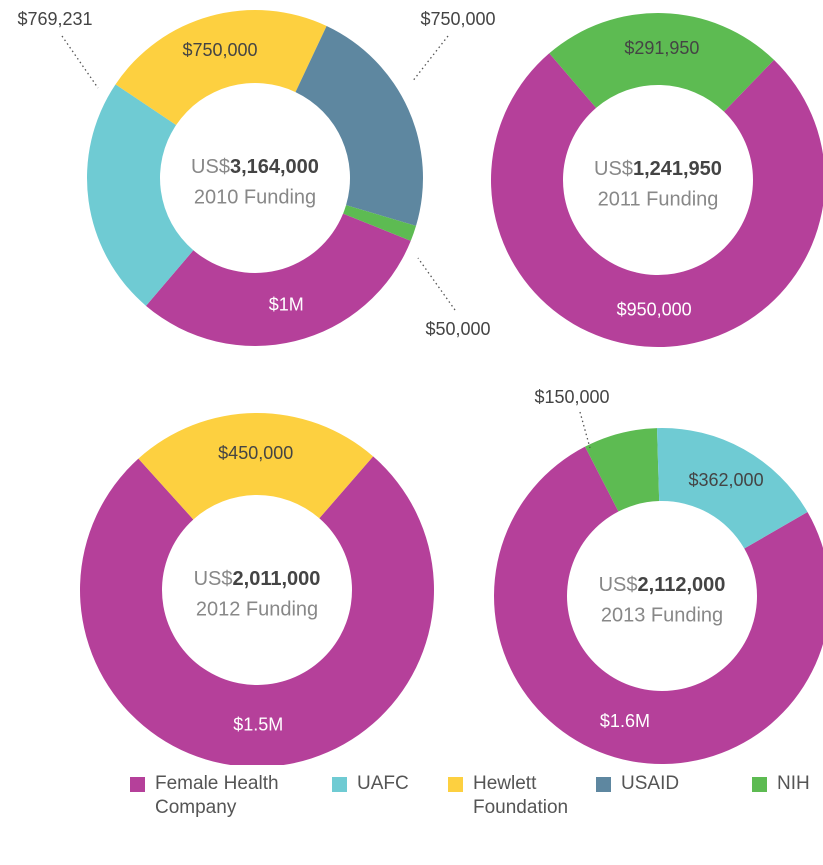 The height and width of the screenshot is (865, 823). I want to click on value-label: $150,000, so click(571, 397).